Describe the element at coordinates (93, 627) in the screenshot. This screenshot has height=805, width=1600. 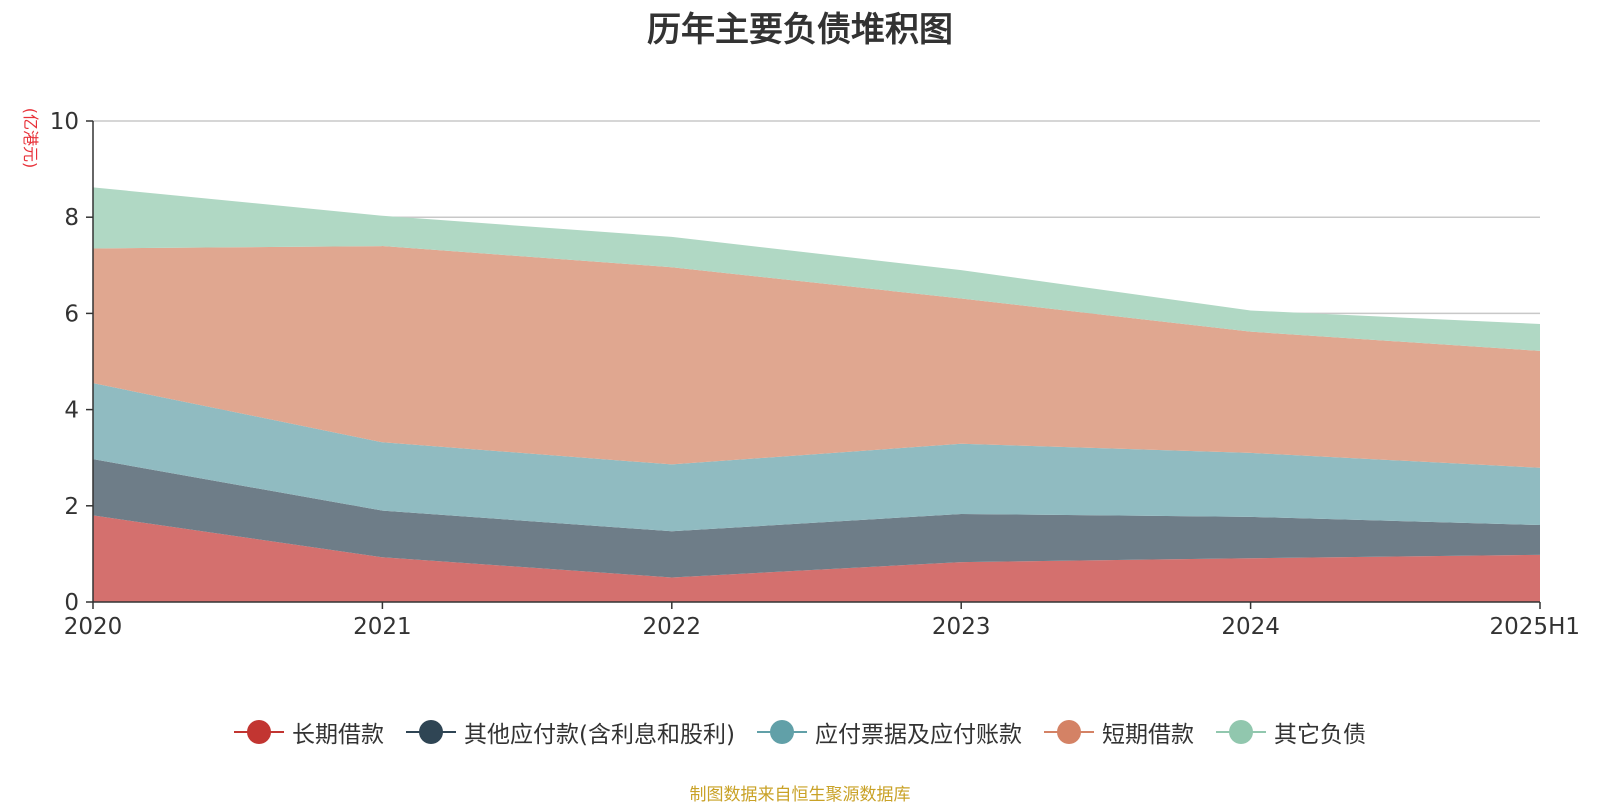
I see `x-tick-label: 2020` at that location.